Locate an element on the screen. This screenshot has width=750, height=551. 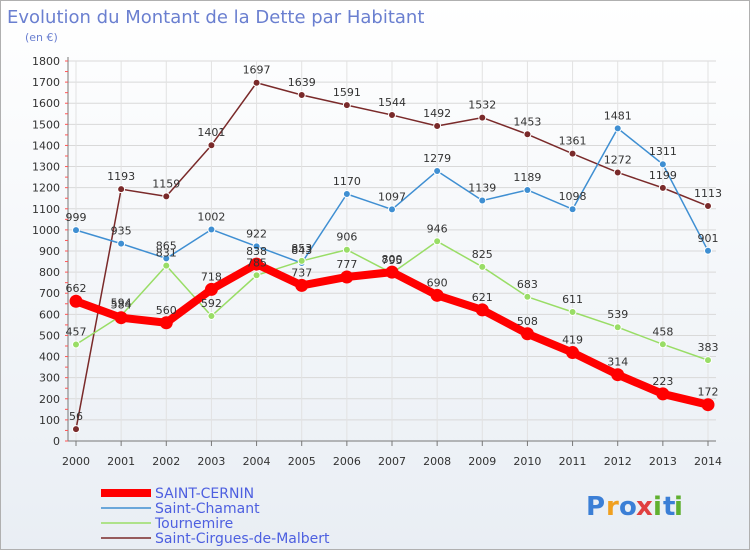
y-tick-label: 1200 is located at coordinates (46, 188).